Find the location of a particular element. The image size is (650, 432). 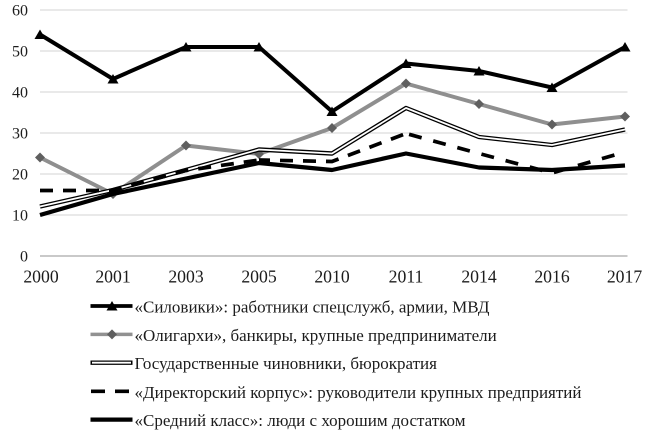

svg-text: 60 is located at coordinates (20, 10).